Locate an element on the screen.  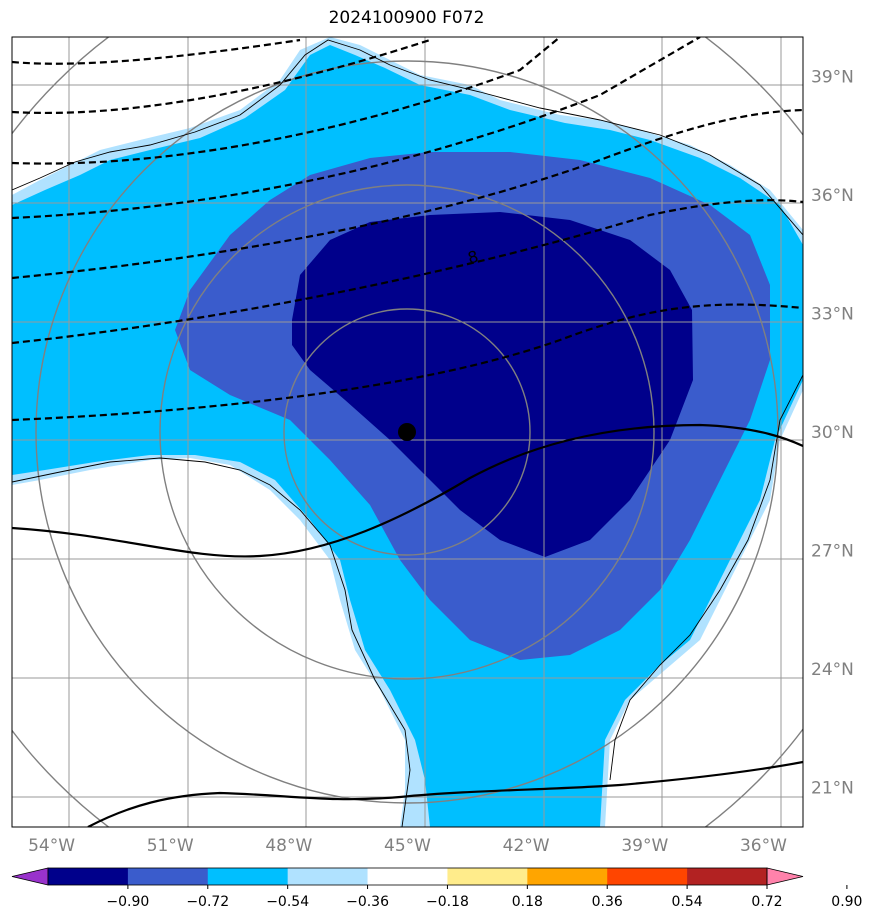
storm-center-marker is located at coordinates (407, 432).